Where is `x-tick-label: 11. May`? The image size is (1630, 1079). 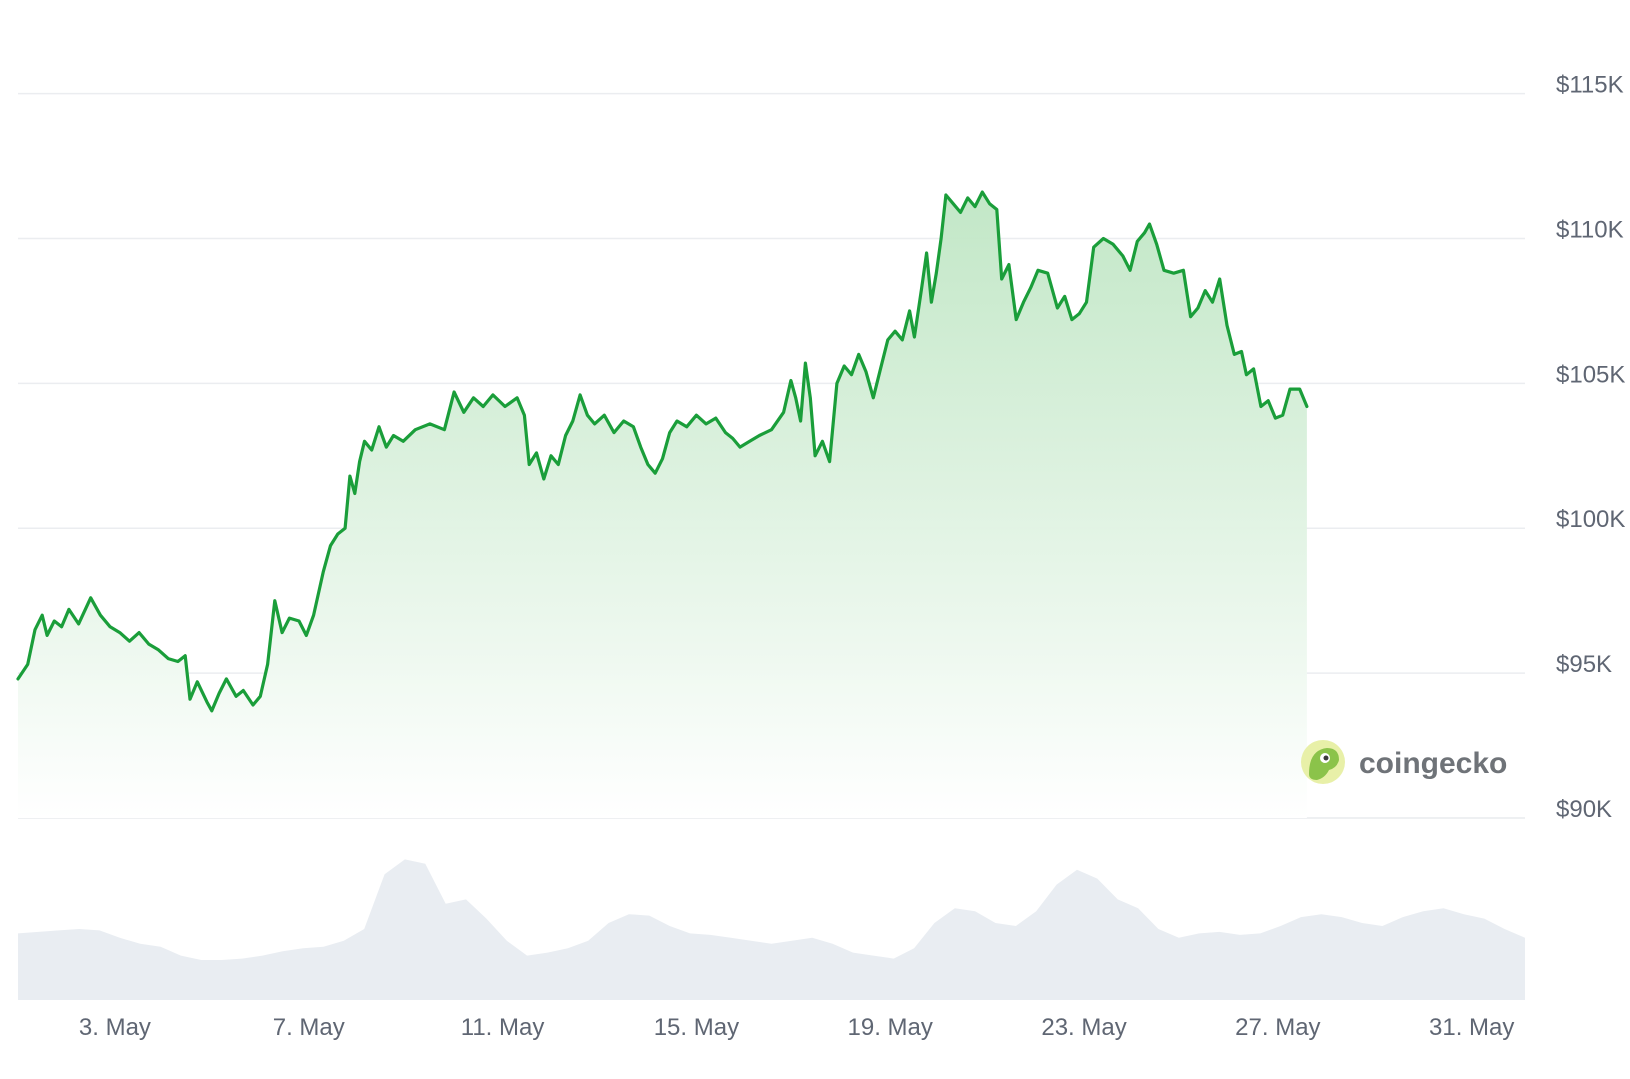 x-tick-label: 11. May is located at coordinates (503, 1027).